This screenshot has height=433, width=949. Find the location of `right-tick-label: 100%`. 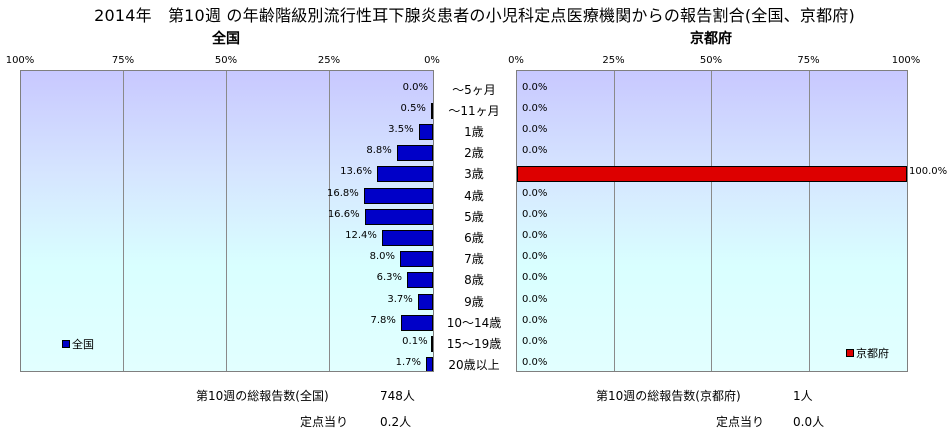

right-tick-label: 100% is located at coordinates (906, 60).